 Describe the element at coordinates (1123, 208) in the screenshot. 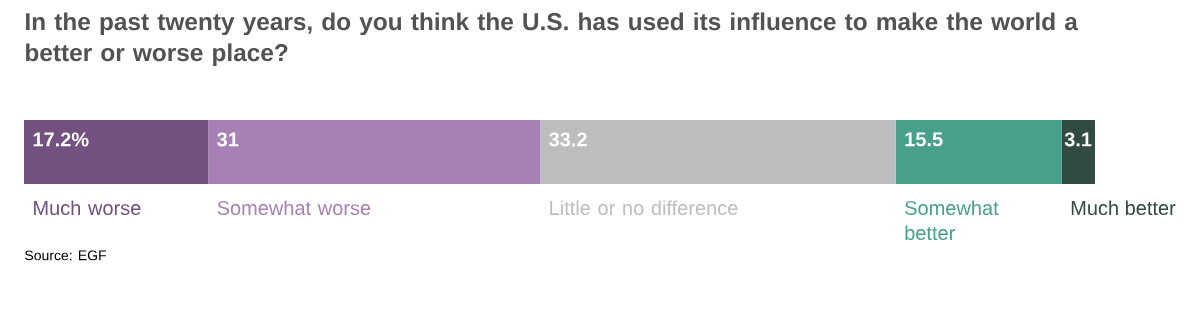

I see `series-label: Much better` at that location.